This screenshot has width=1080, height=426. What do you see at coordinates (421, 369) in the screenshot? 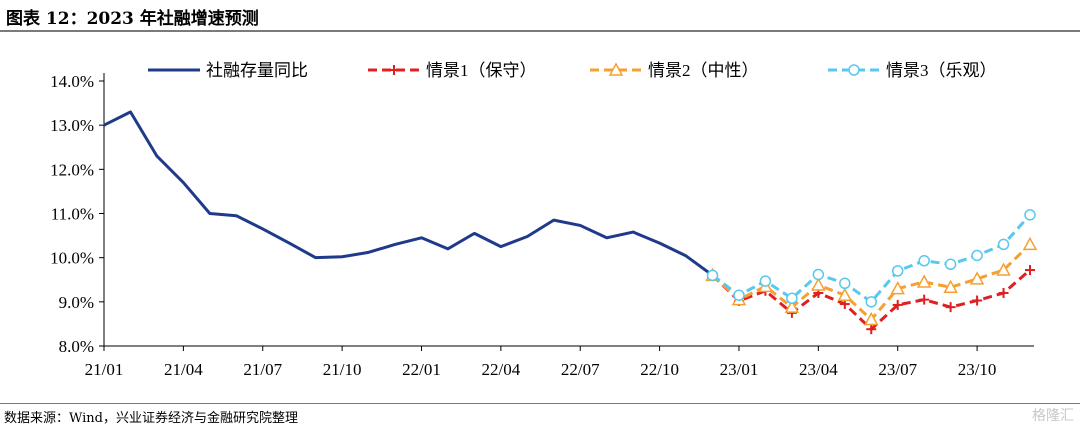
I see `x-tick-label: 22/01` at bounding box center [421, 369].